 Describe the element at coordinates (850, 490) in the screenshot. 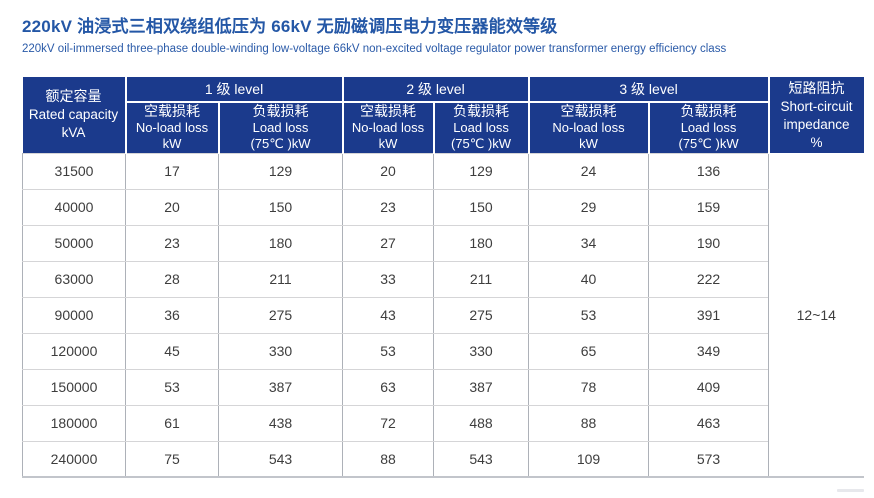

I see `bottom-right-smudge` at that location.